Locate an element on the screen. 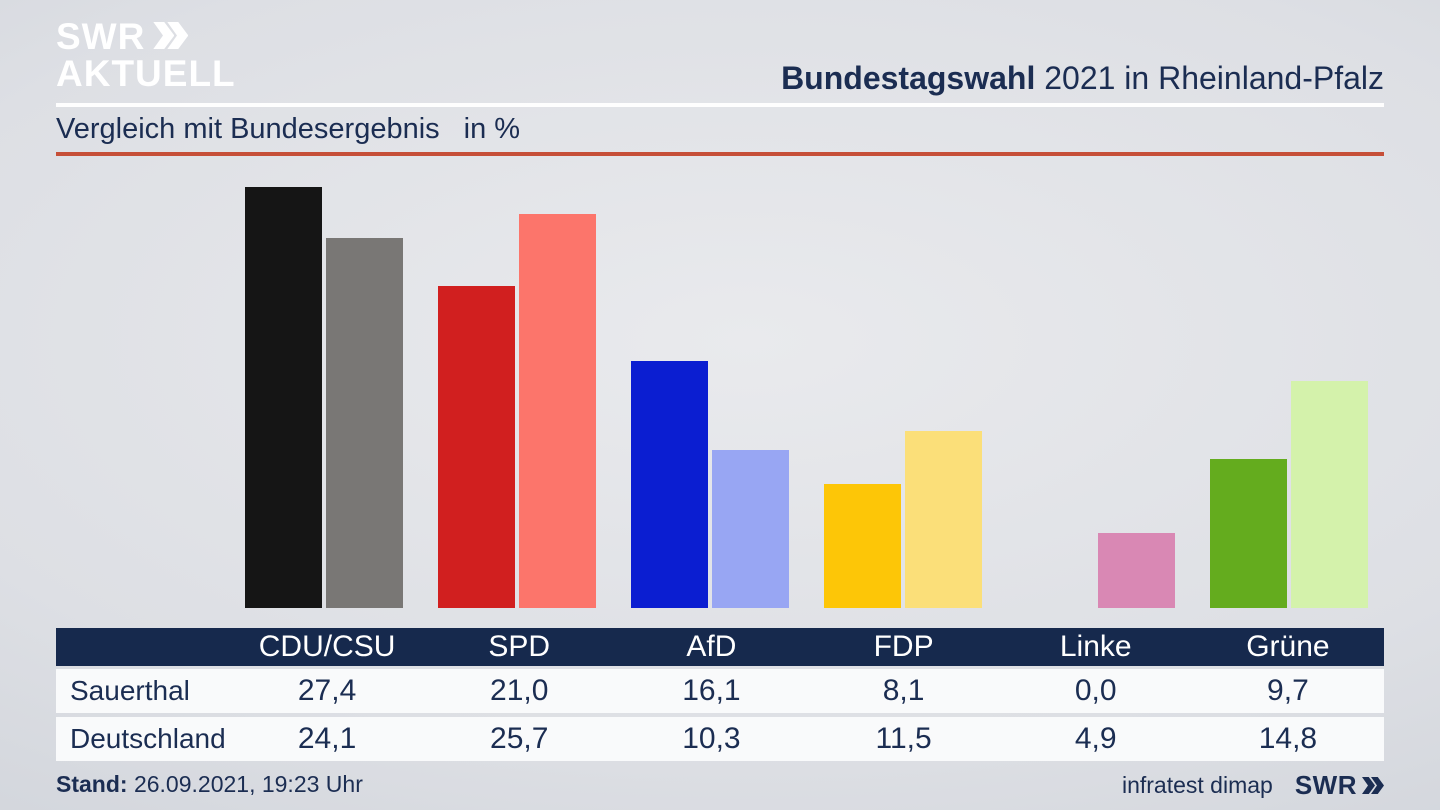  value-sauerthal-gruene: 9,7 is located at coordinates (1288, 690).